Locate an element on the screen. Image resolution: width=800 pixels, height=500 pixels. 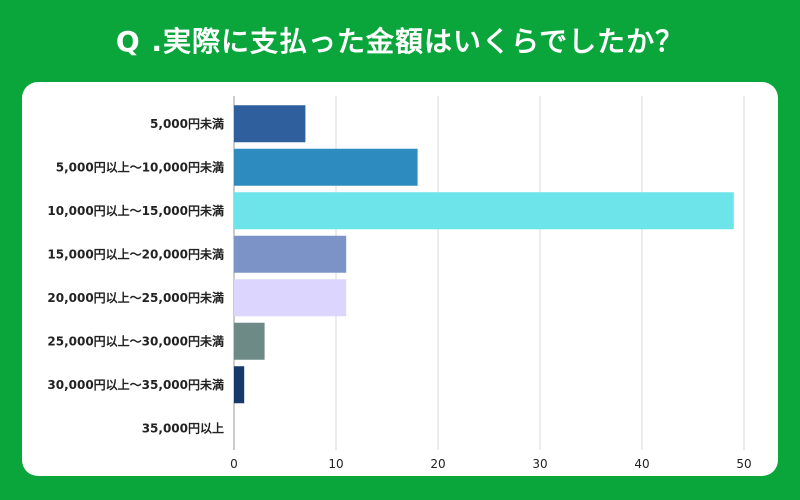
x-tick-label: 10 is located at coordinates (335, 464).